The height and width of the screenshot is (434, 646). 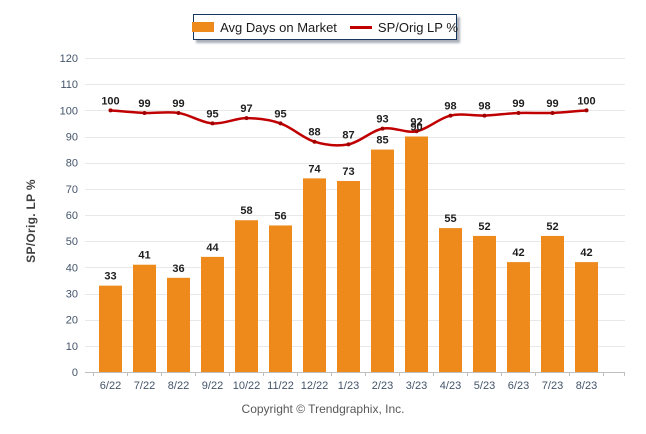 I want to click on x-tick-label: 4/23, so click(x=450, y=386).